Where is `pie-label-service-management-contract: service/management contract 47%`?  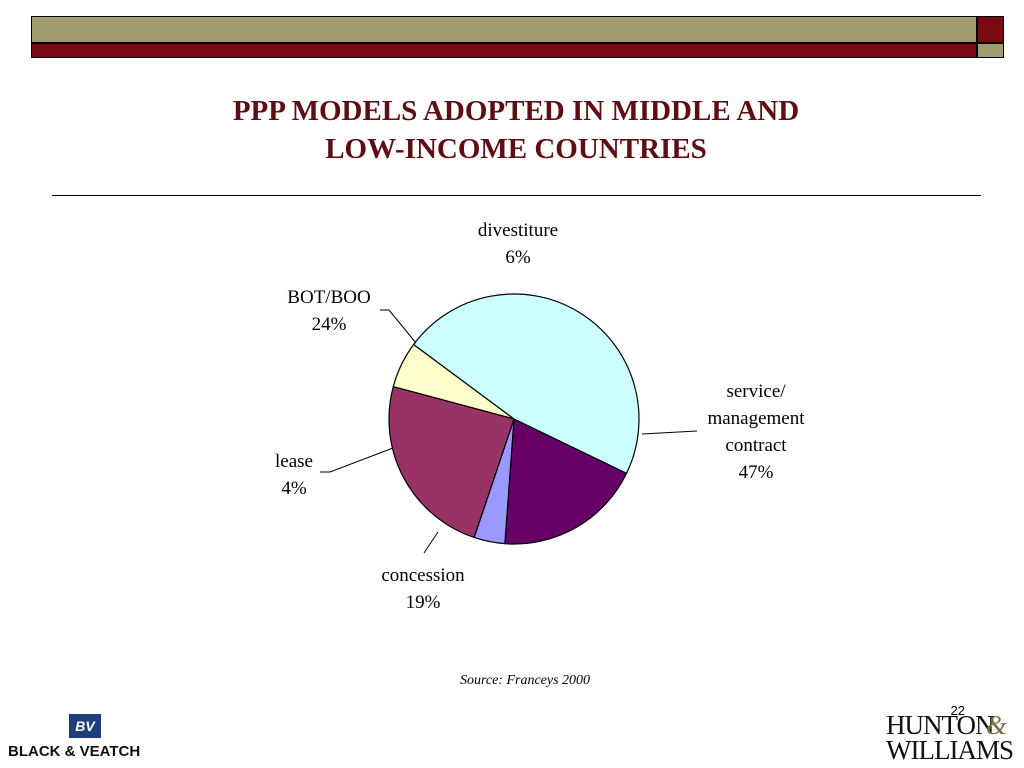
pie-label-service-management-contract: service/management contract 47% is located at coordinates (756, 432).